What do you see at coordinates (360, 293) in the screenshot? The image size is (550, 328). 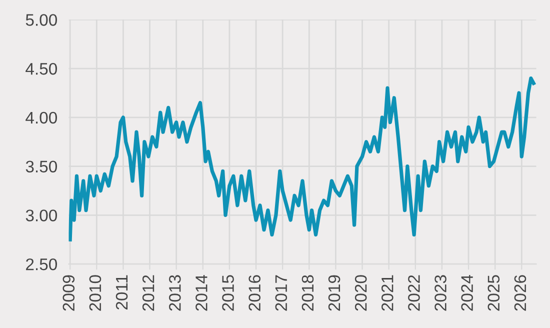 I see `x-tick-label: 2020` at bounding box center [360, 293].